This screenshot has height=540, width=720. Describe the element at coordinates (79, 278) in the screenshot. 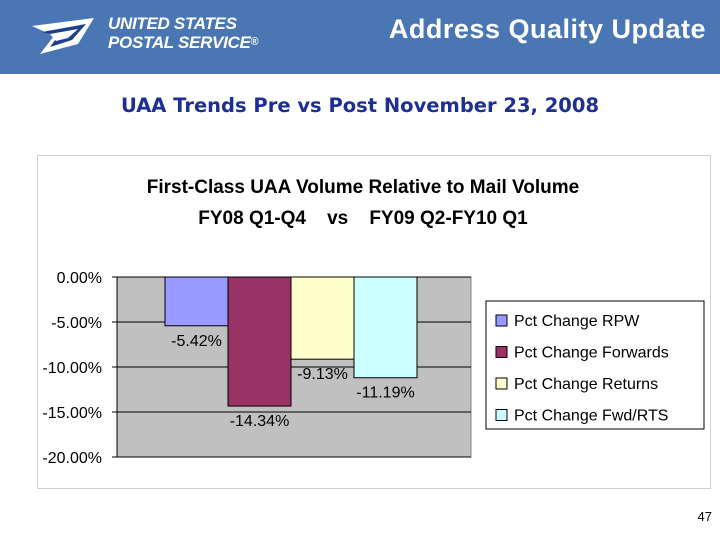

I see `y-tick-label: 0.00%` at that location.